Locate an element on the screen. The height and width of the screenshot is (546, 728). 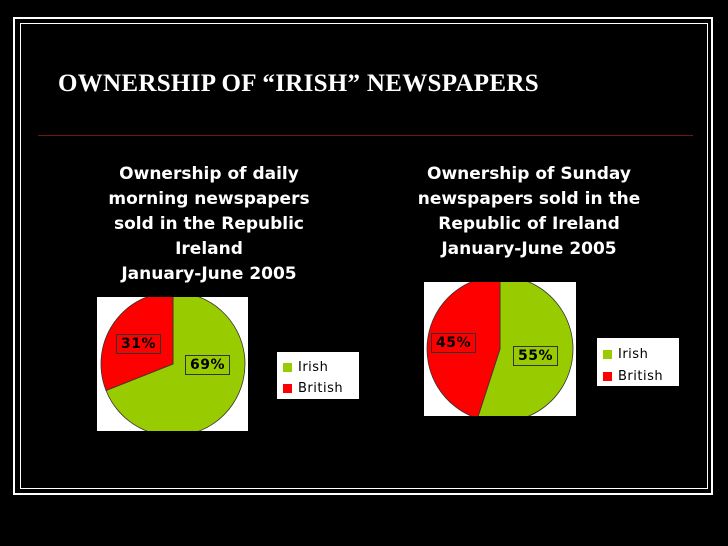
chart-1-legend: Irish British is located at coordinates (318, 375).